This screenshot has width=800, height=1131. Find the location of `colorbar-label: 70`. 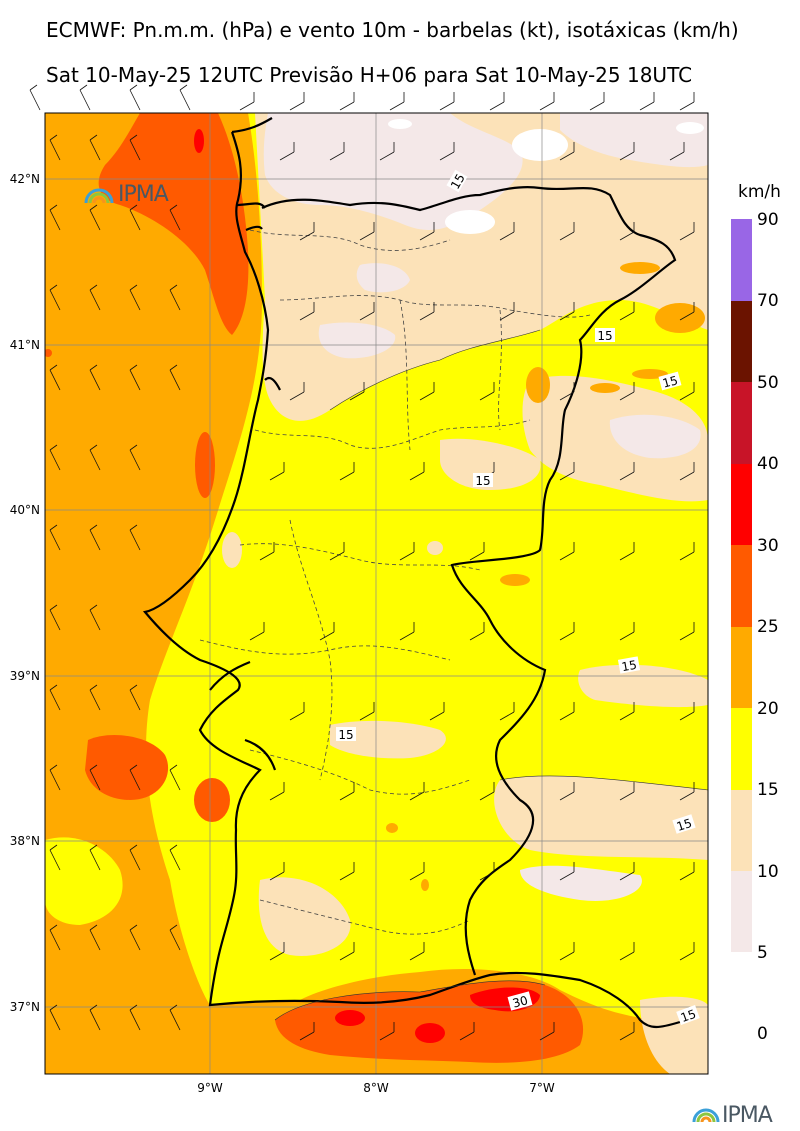

colorbar-label: 70 is located at coordinates (768, 301).